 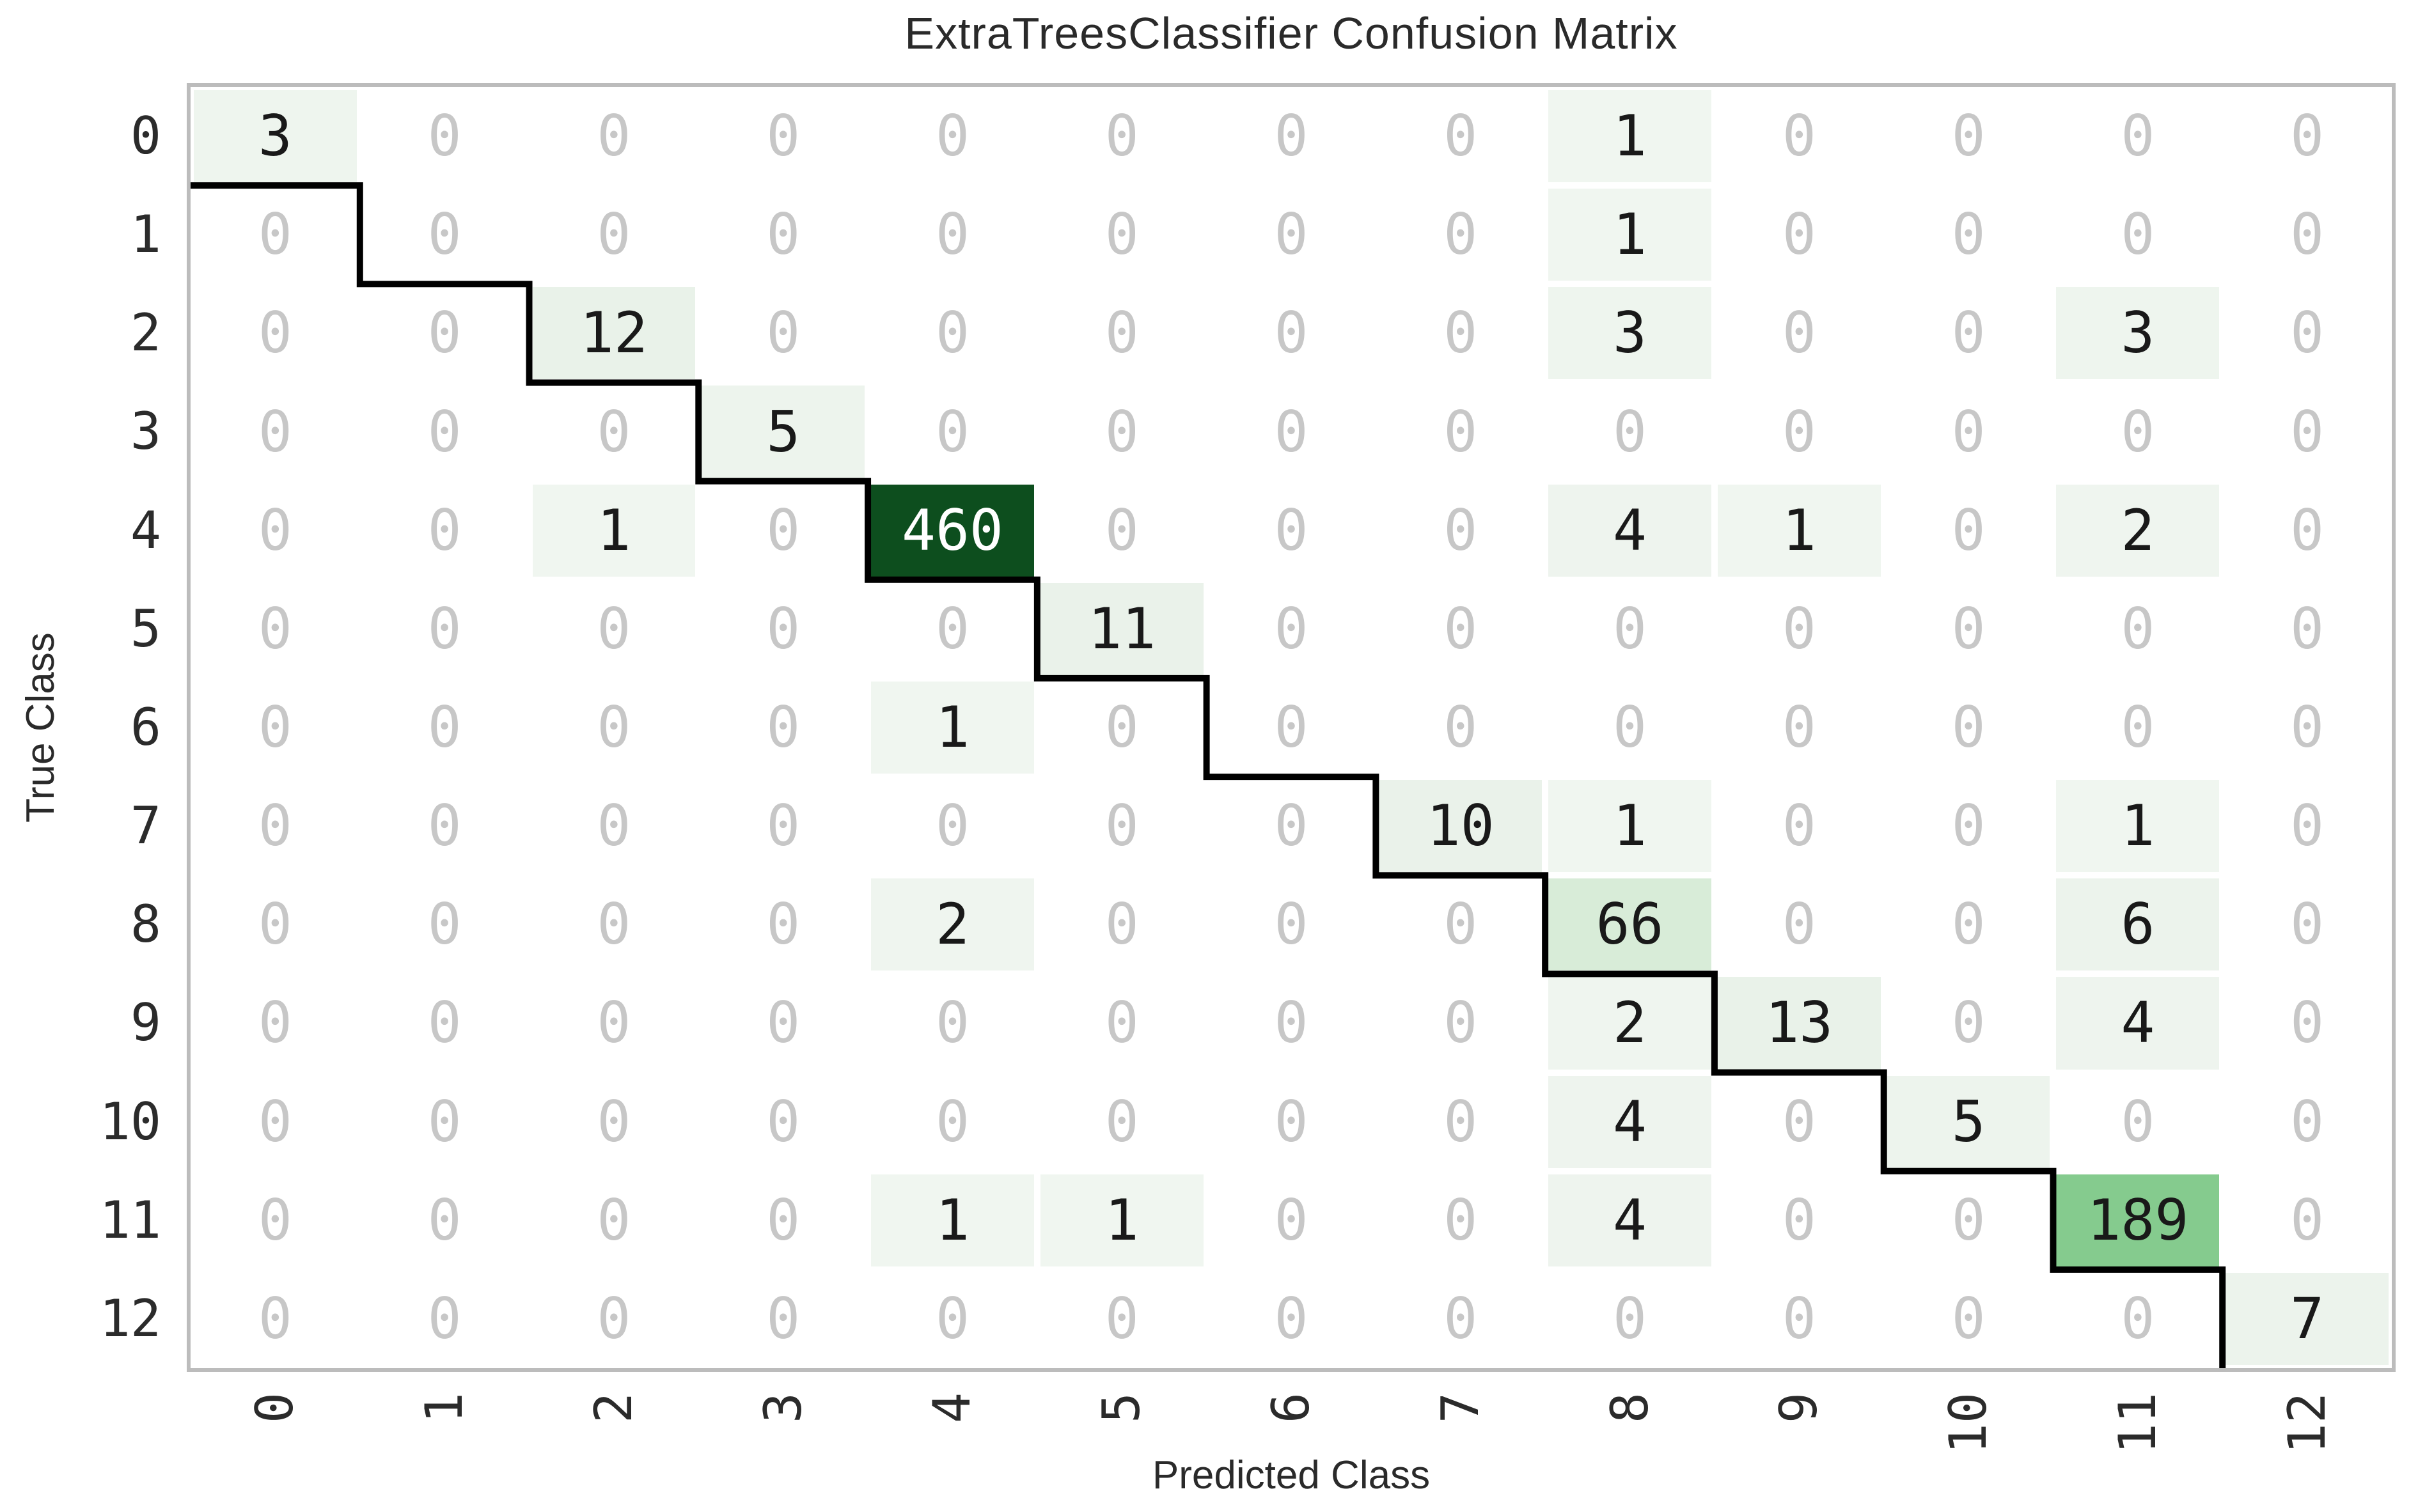 I want to click on matrix-cell: 2, so click(x=2138, y=530).